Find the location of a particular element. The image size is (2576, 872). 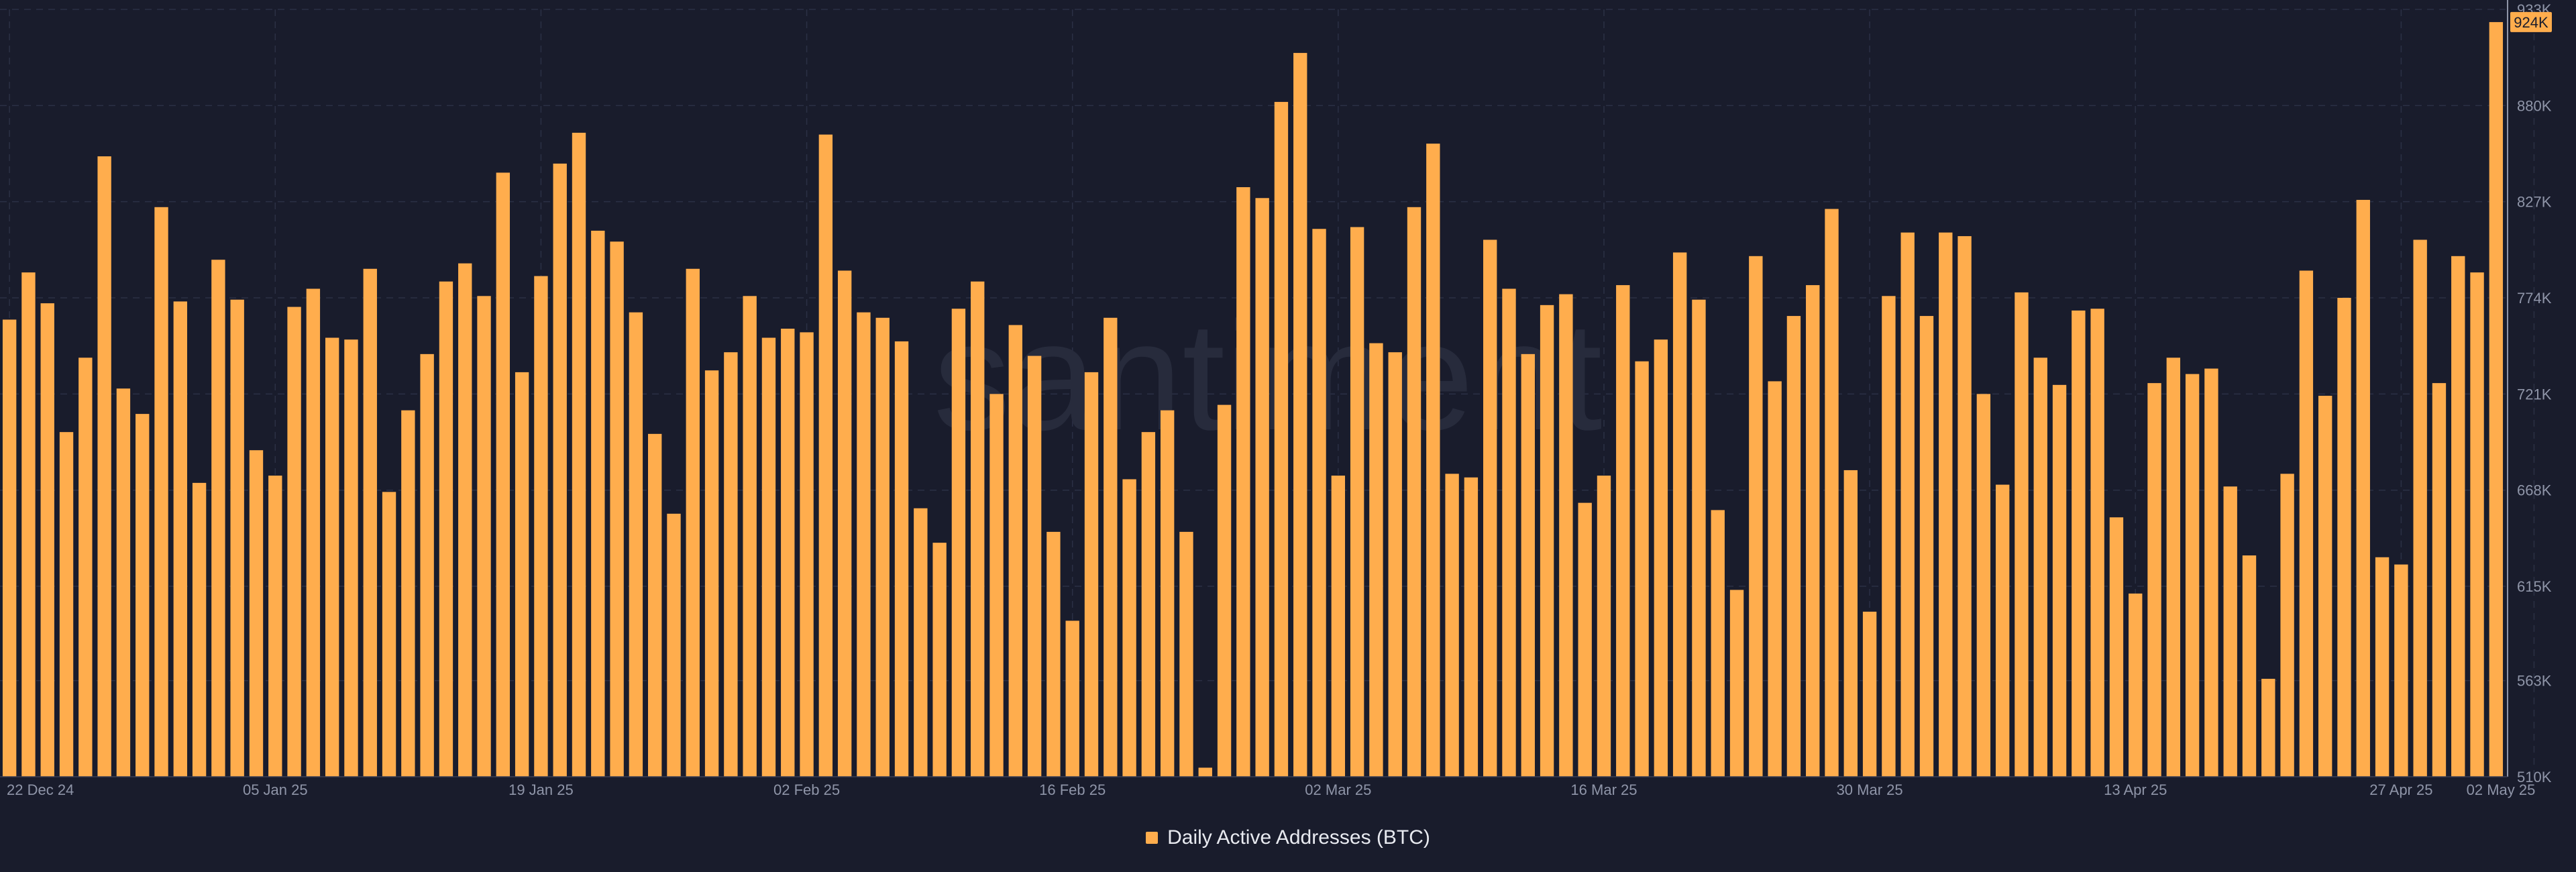

x-tick-label: 05 Jan 25 is located at coordinates (275, 790).